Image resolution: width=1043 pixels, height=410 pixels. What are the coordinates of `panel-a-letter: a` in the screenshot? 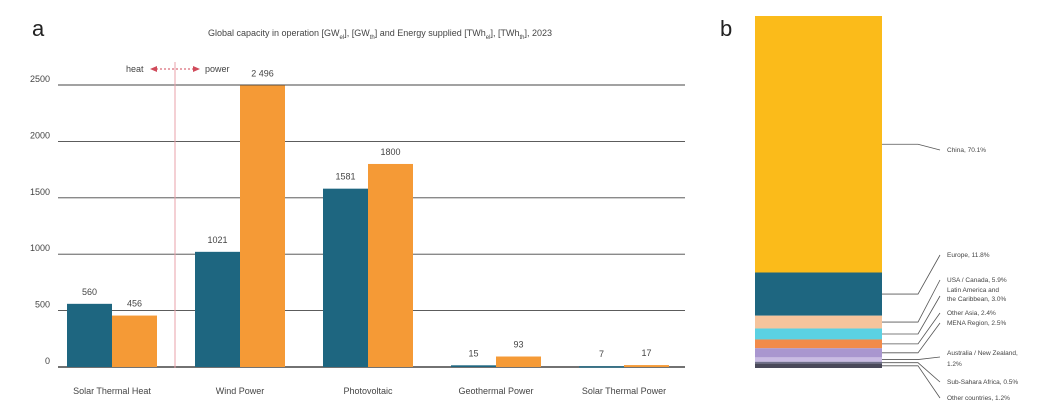 It's located at (38, 28).